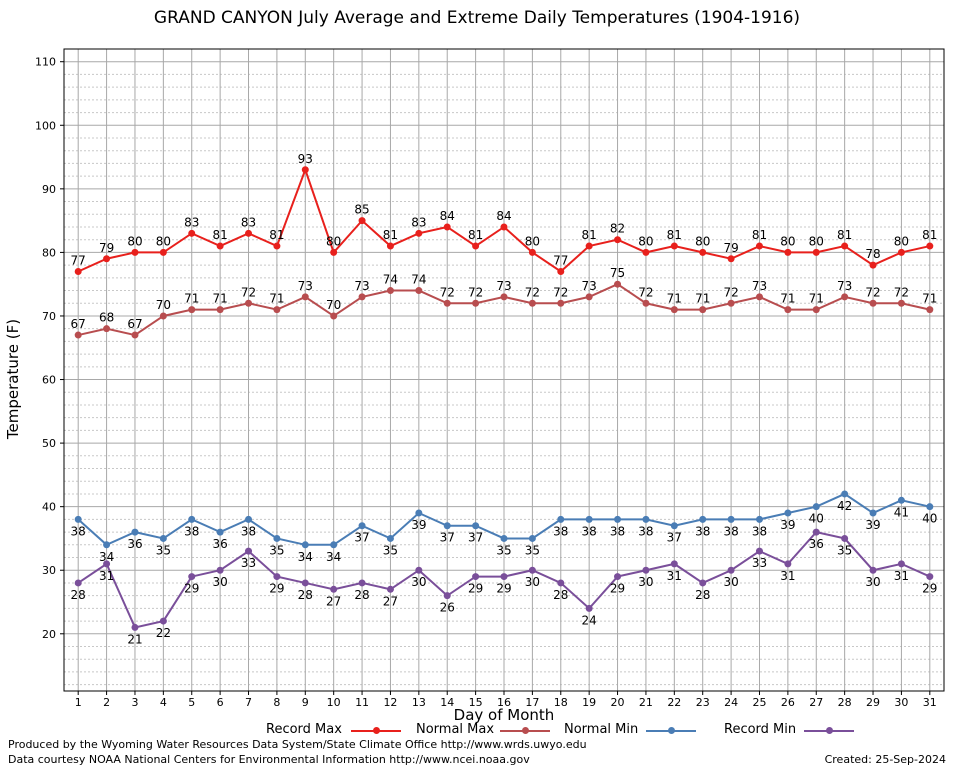 The height and width of the screenshot is (768, 954). I want to click on data-label-record-min: 31, so click(787, 576).